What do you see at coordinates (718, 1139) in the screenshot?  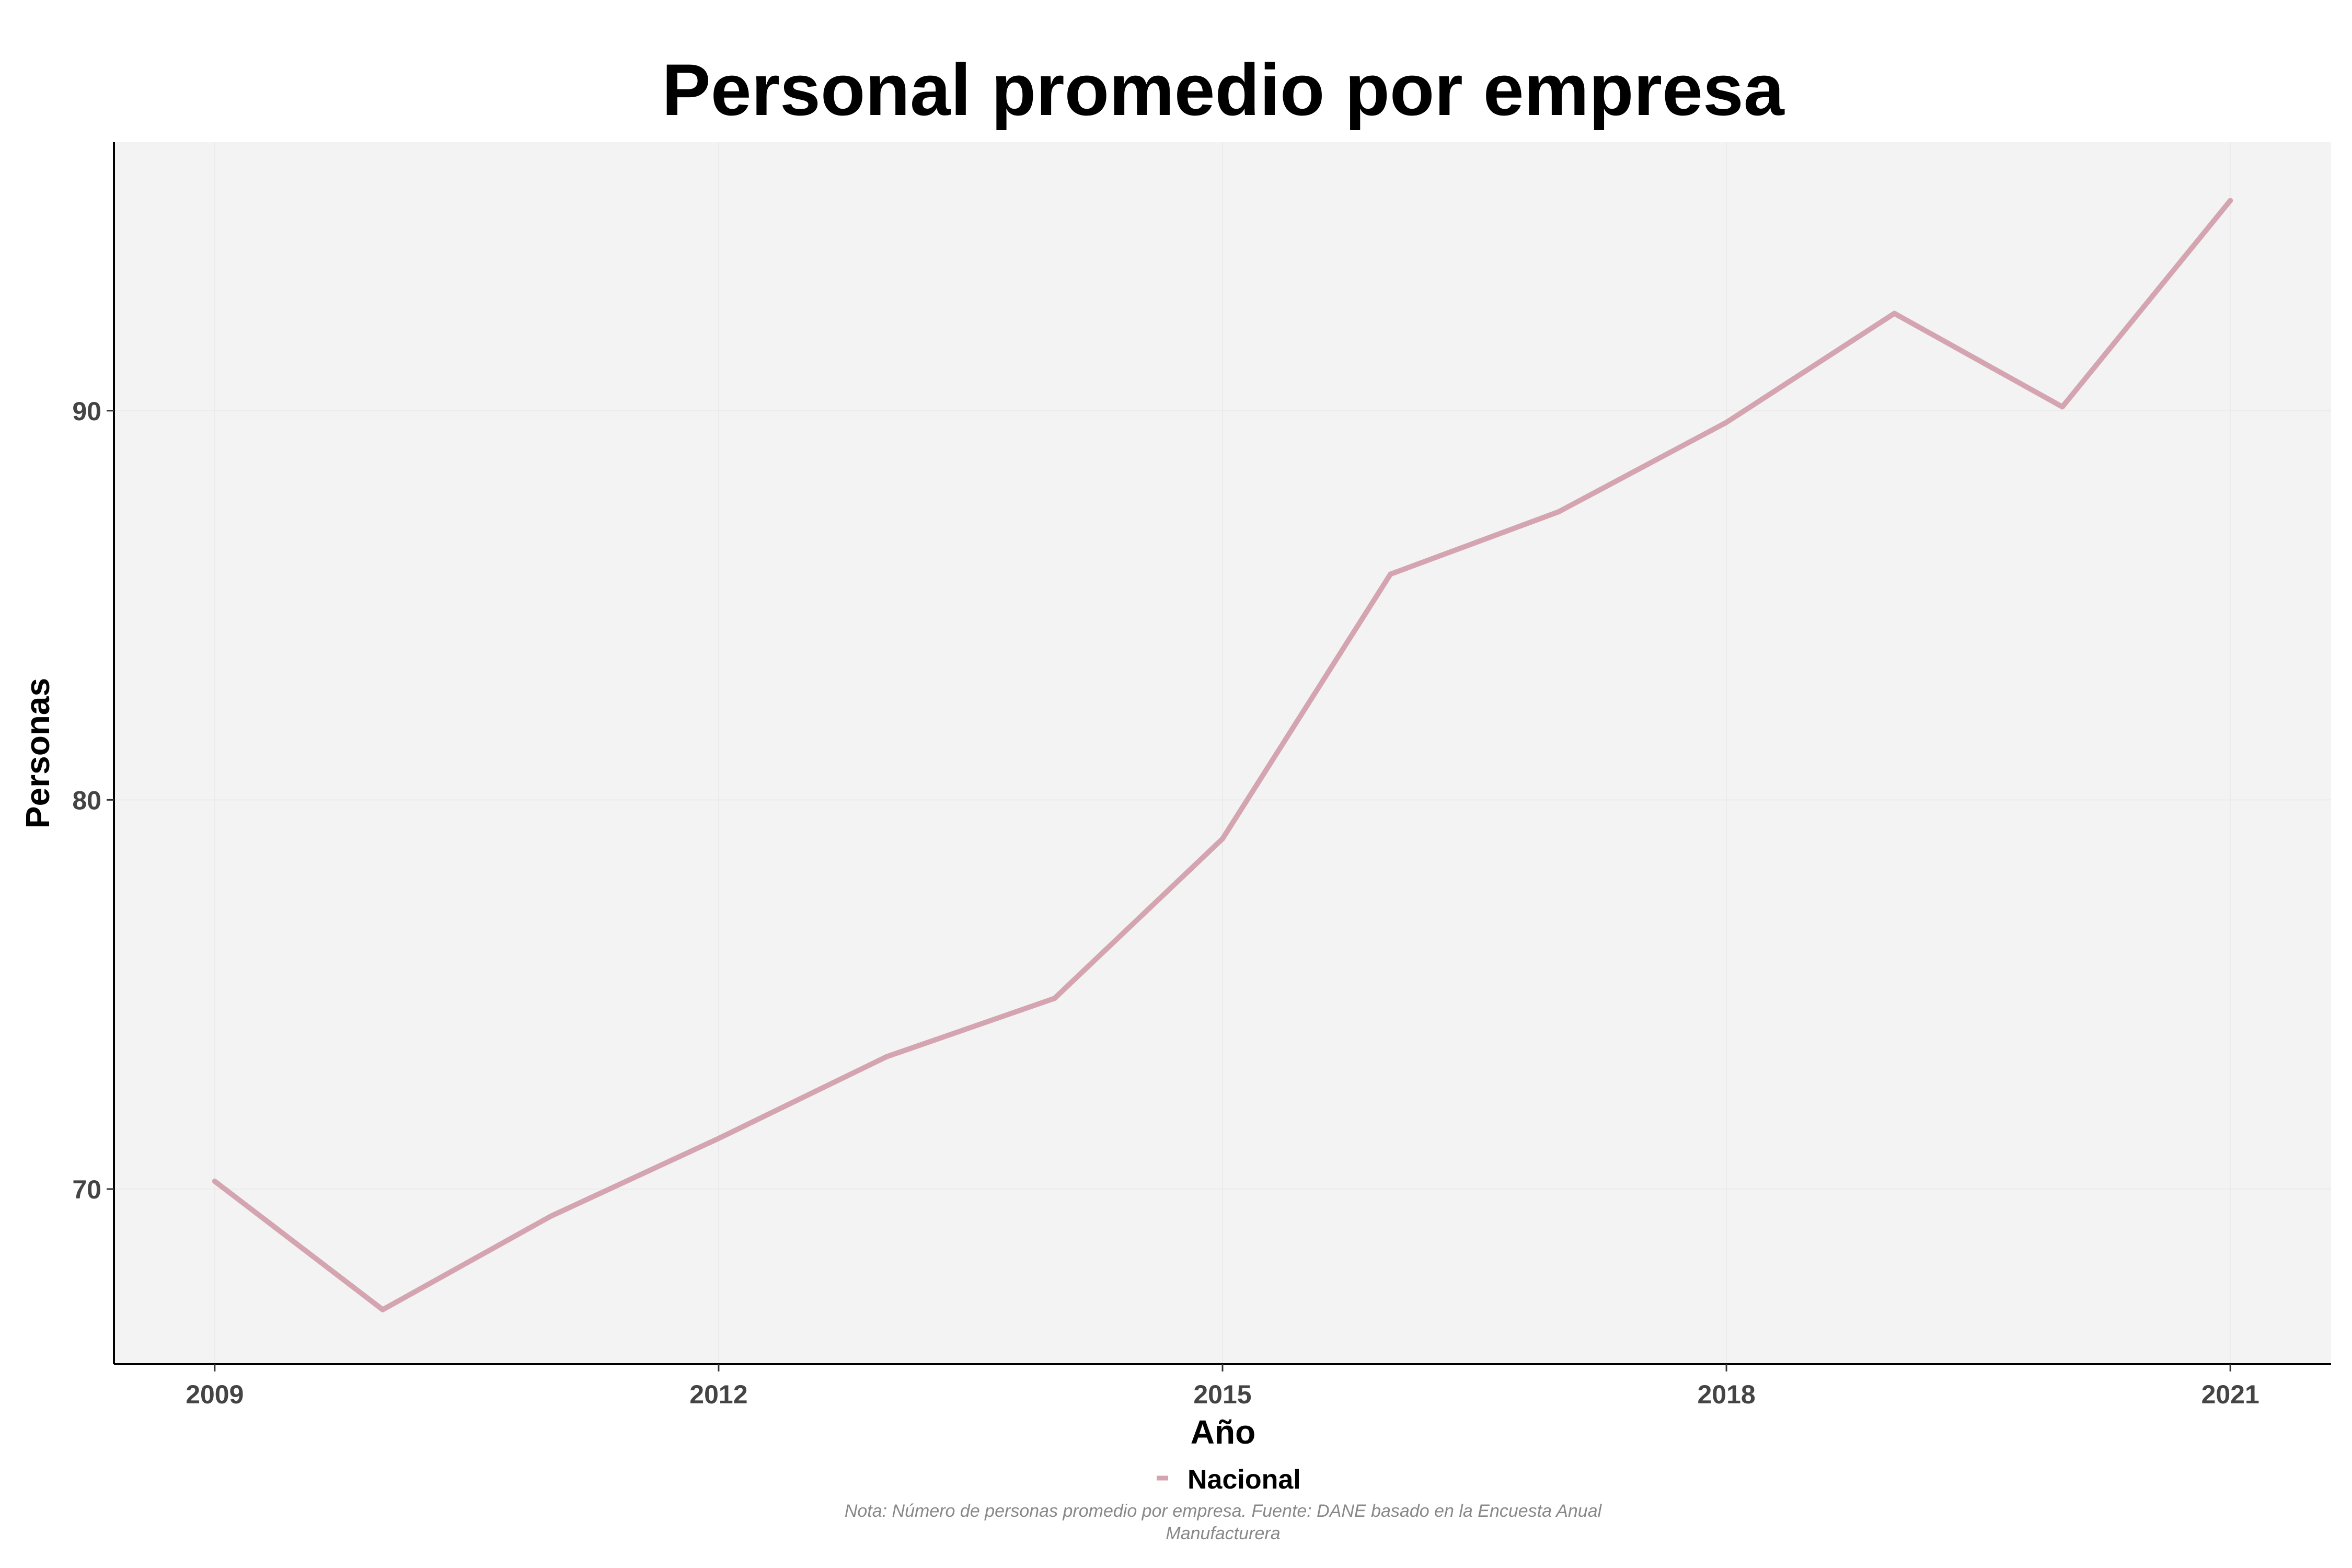 I see `data-point-2012` at bounding box center [718, 1139].